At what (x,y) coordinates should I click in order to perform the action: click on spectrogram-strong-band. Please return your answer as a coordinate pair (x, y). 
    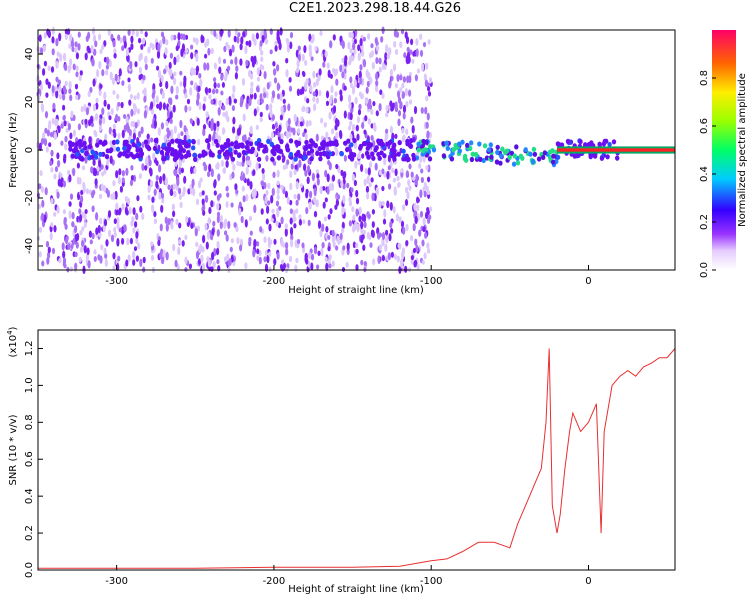
    Looking at the image, I should click on (616, 150).